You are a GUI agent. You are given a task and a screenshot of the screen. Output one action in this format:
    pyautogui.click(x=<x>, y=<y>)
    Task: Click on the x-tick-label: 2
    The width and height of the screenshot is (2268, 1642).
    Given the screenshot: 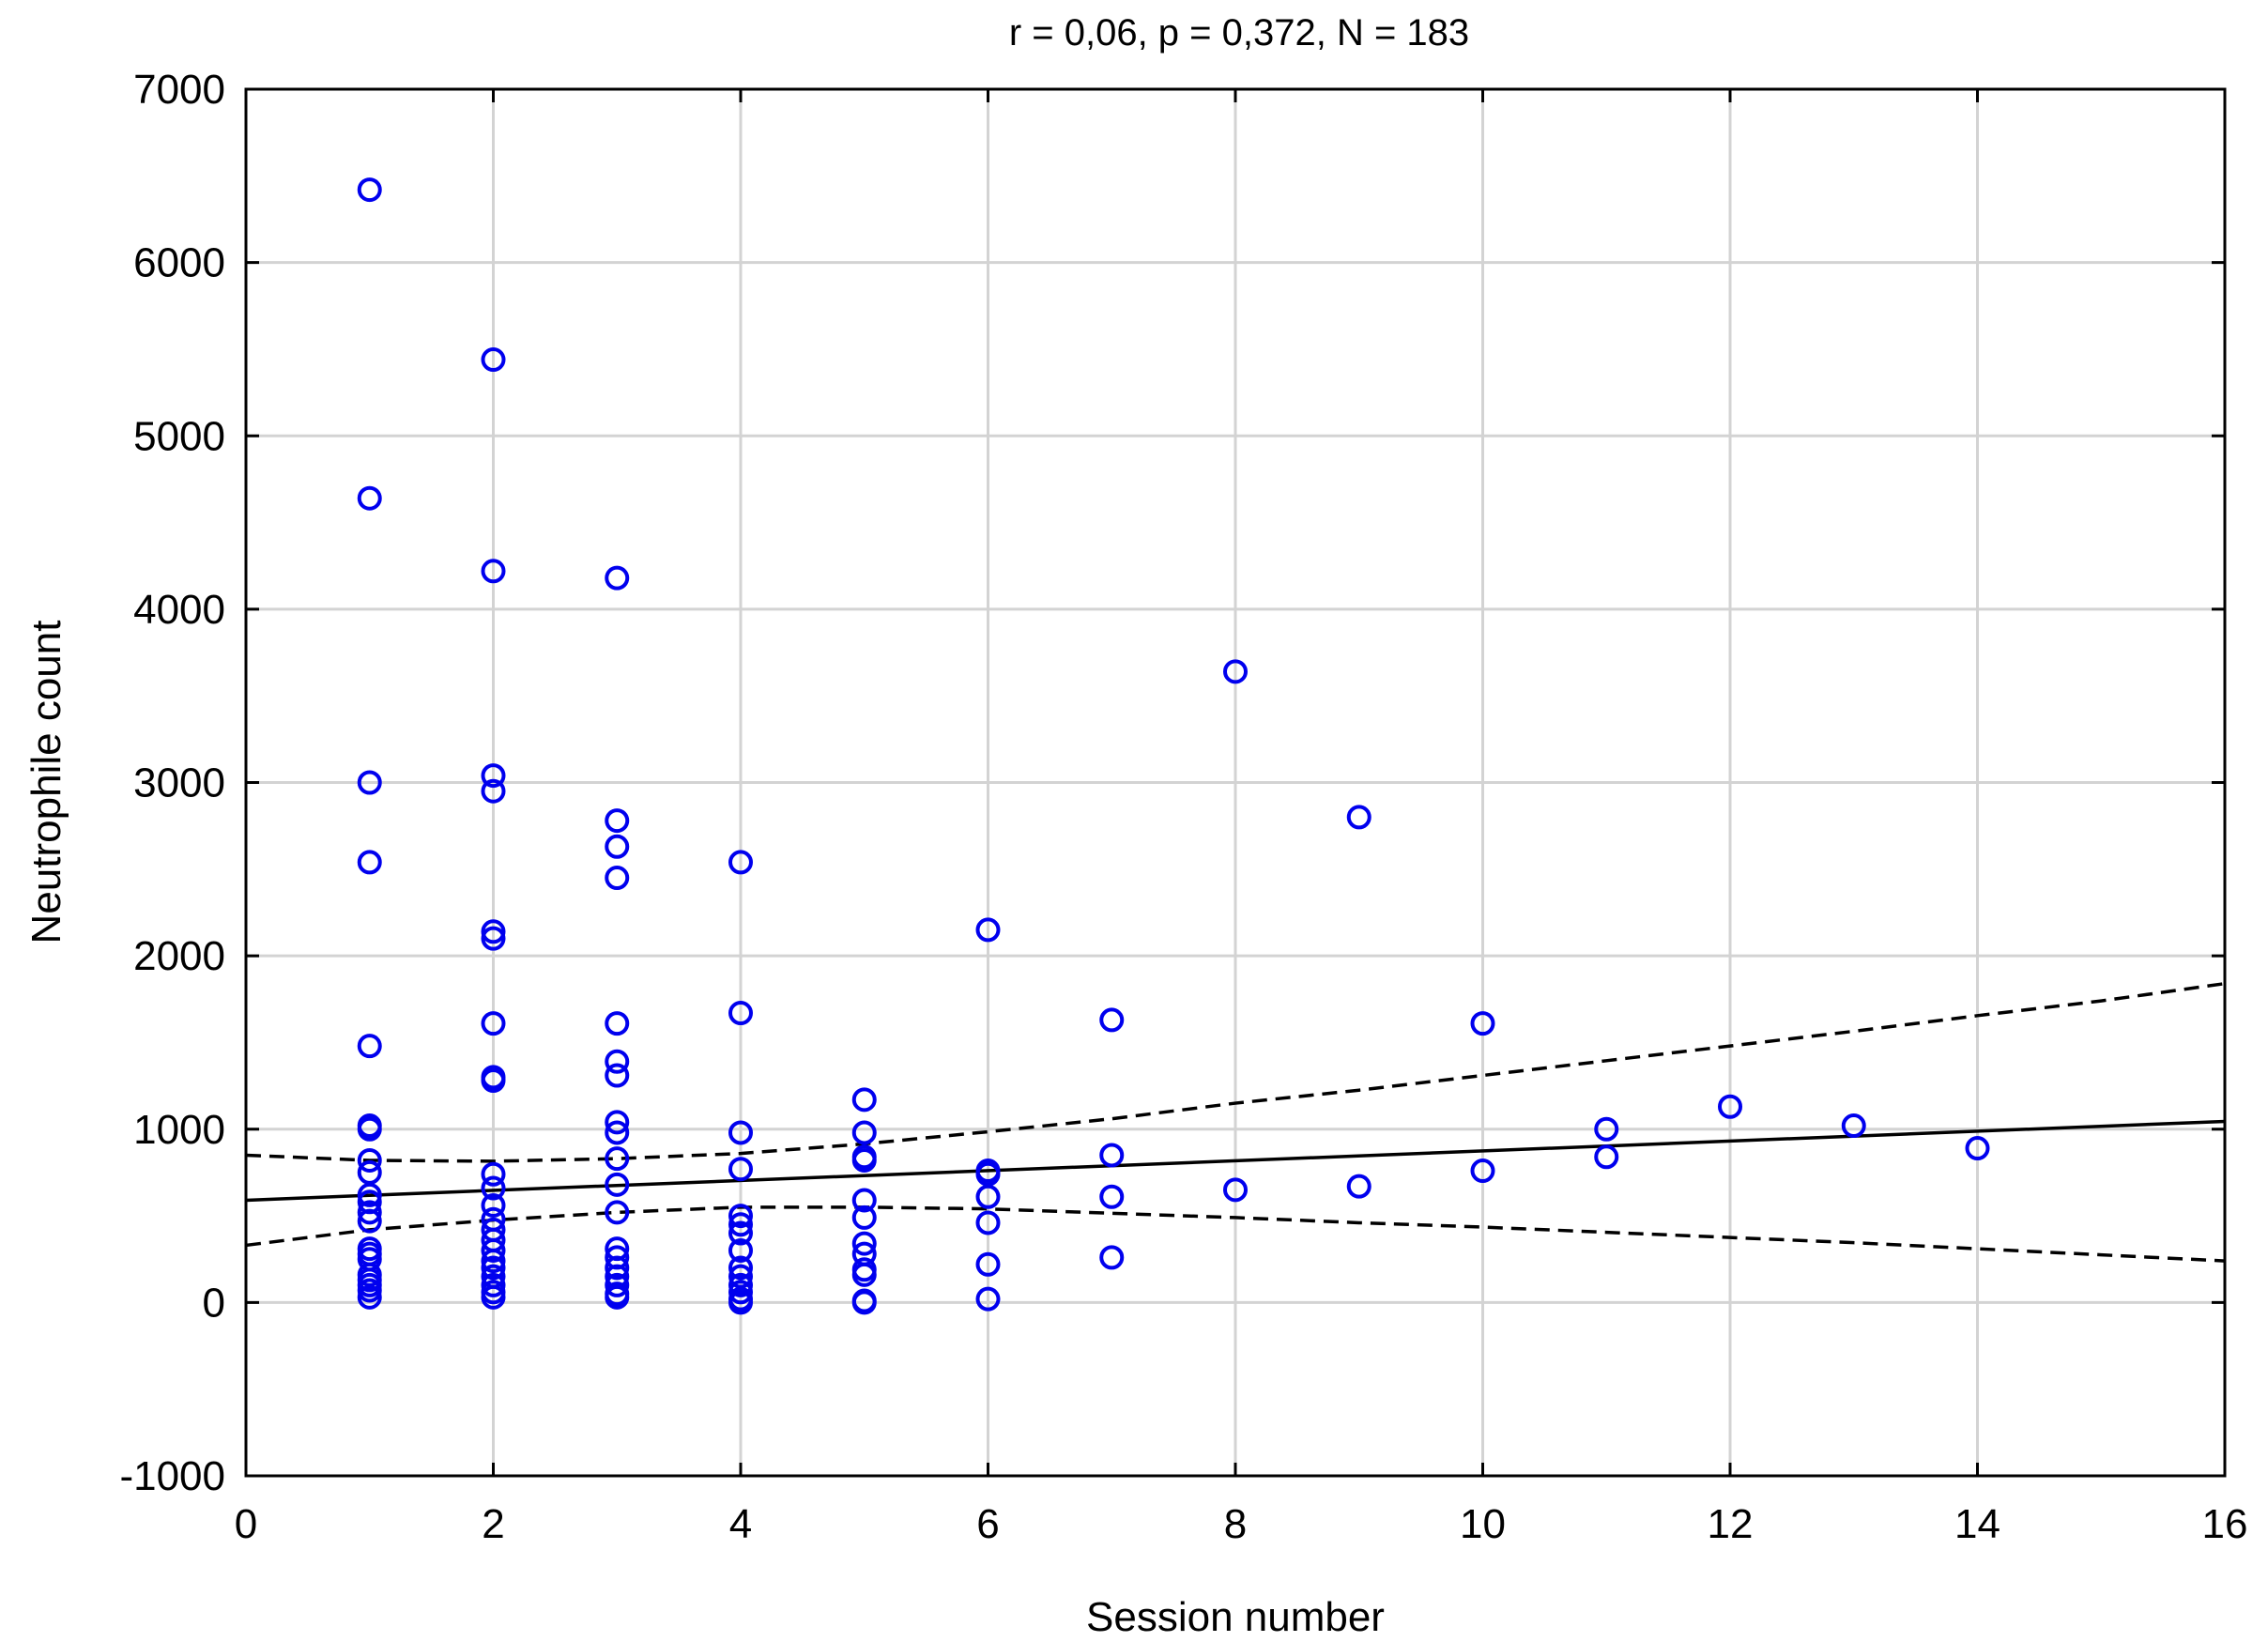 What is the action you would take?
    pyautogui.click(x=493, y=1524)
    